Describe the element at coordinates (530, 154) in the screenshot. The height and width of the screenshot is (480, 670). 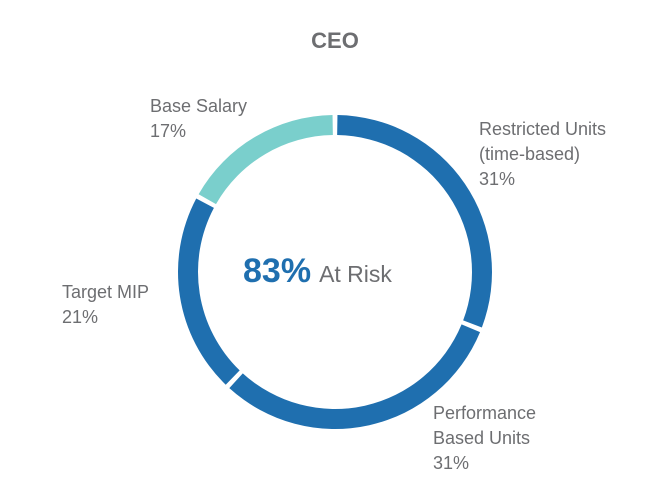
I see `slice-label-line: (time-based)` at that location.